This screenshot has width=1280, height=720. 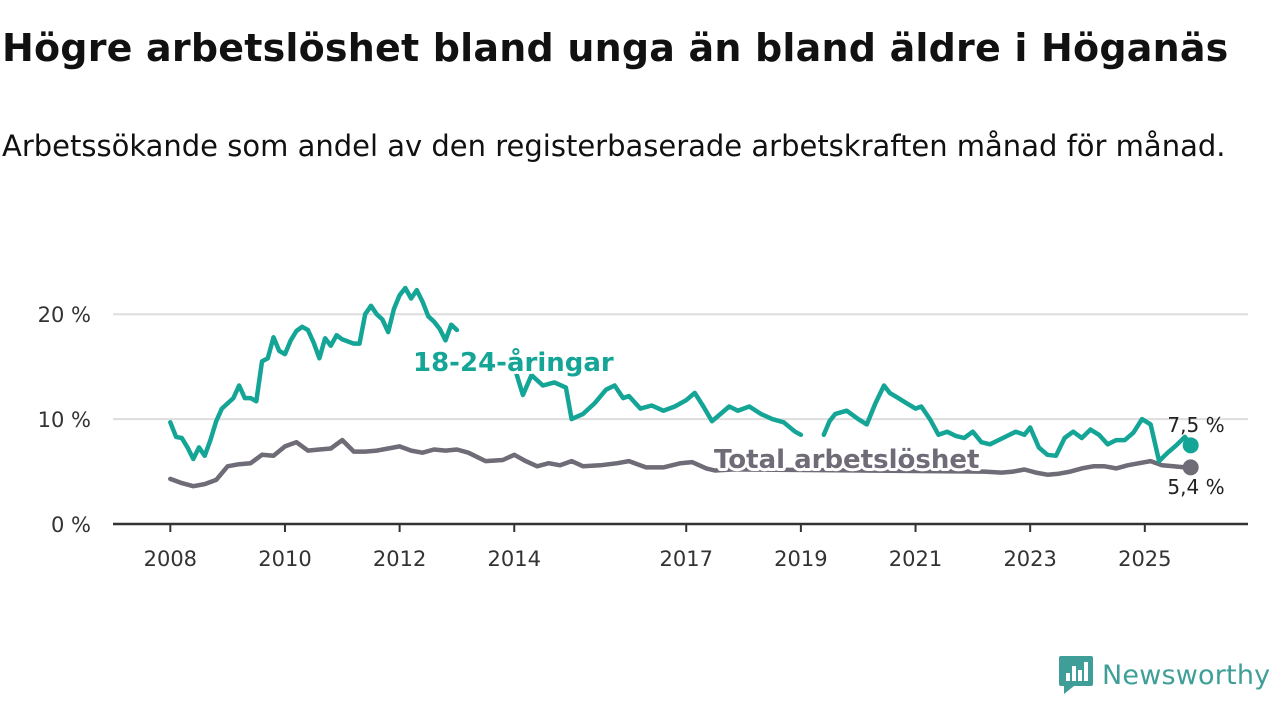 What do you see at coordinates (686, 559) in the screenshot?
I see `x-tick-label: 2017` at bounding box center [686, 559].